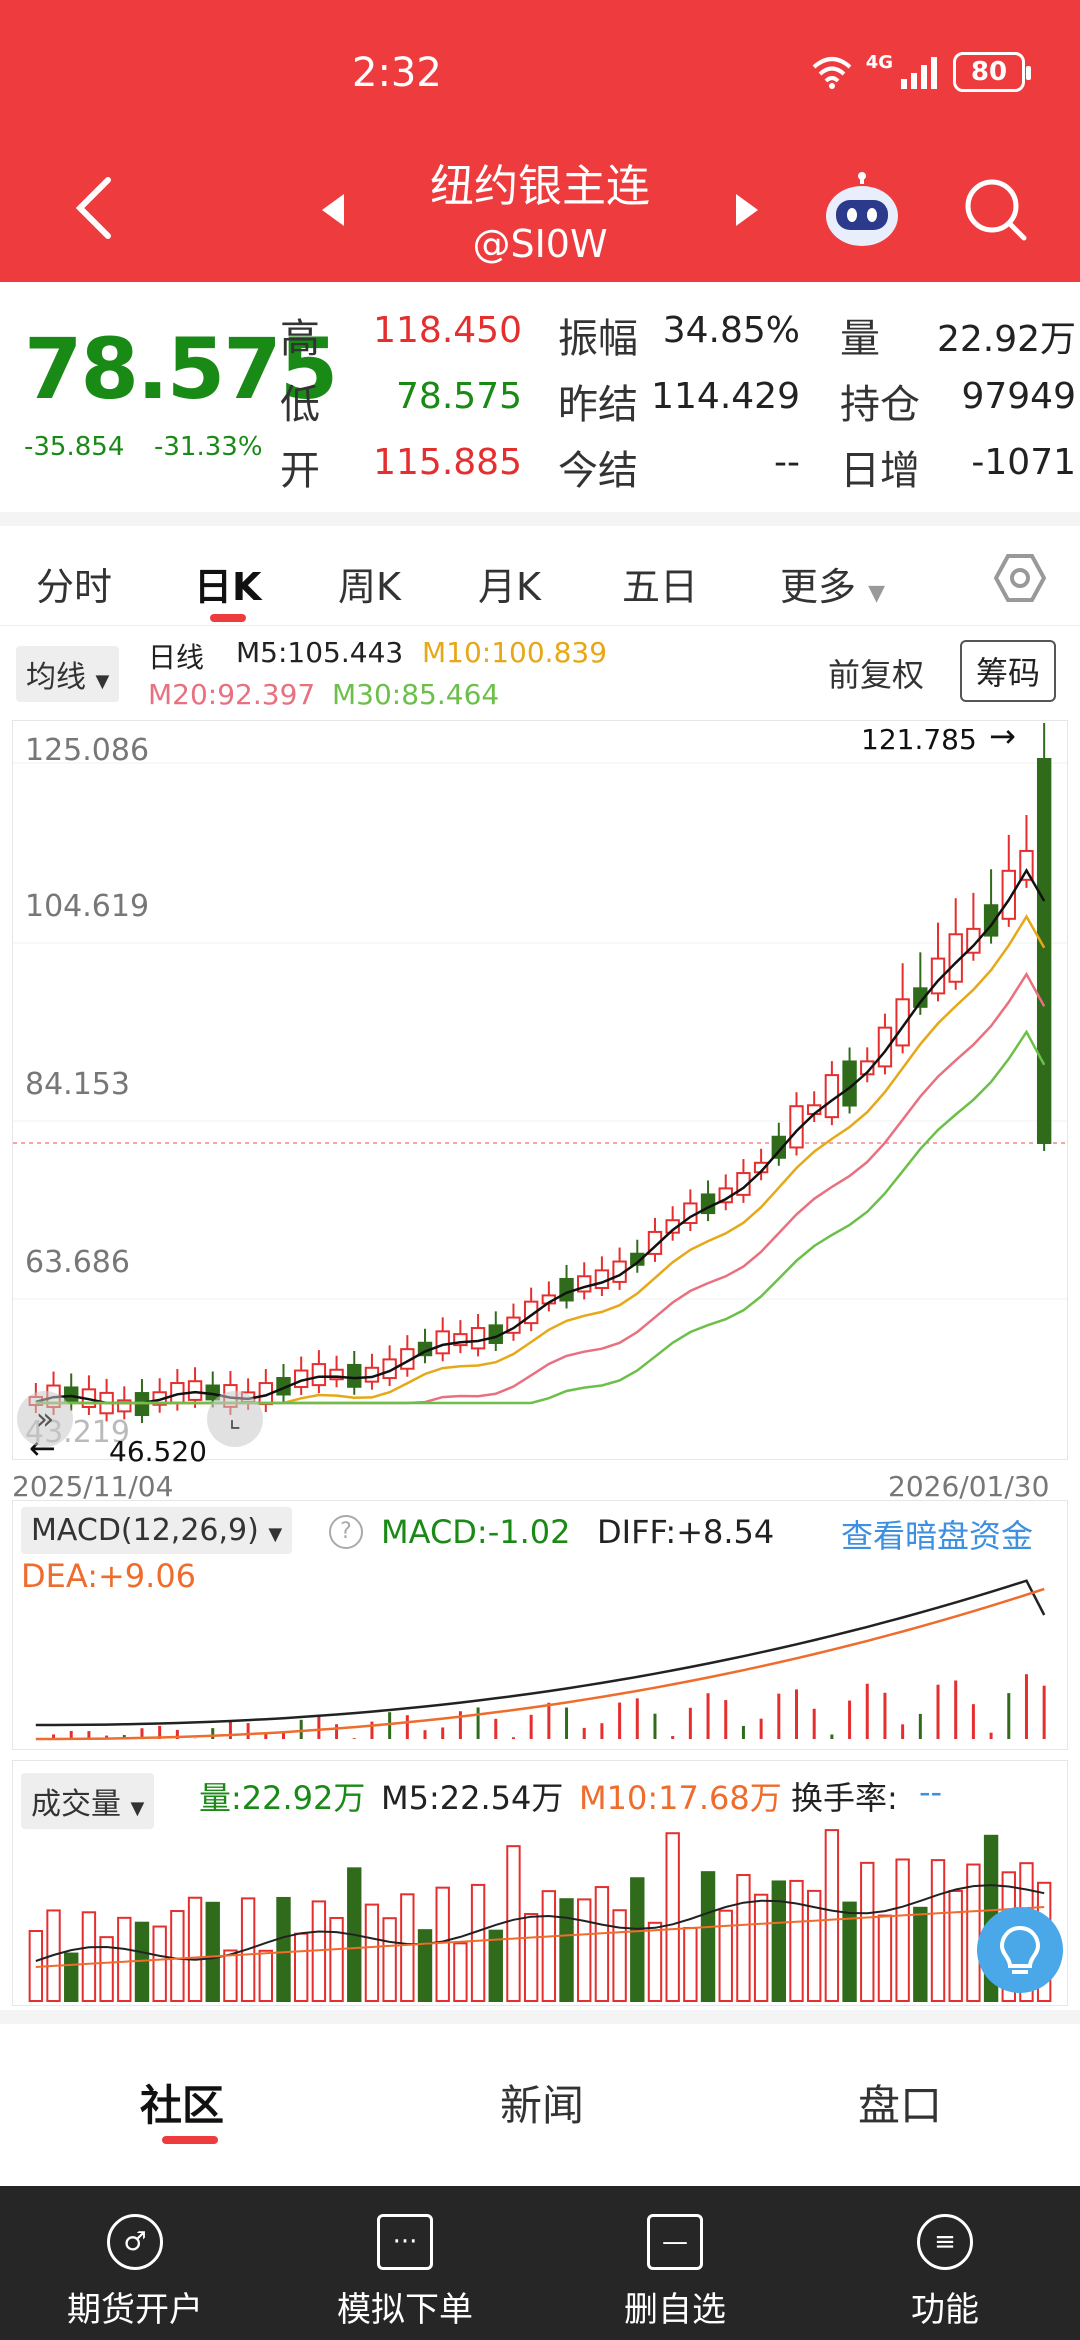 The width and height of the screenshot is (1080, 2340). I want to click on adjust-mode: 前复权, so click(876, 675).